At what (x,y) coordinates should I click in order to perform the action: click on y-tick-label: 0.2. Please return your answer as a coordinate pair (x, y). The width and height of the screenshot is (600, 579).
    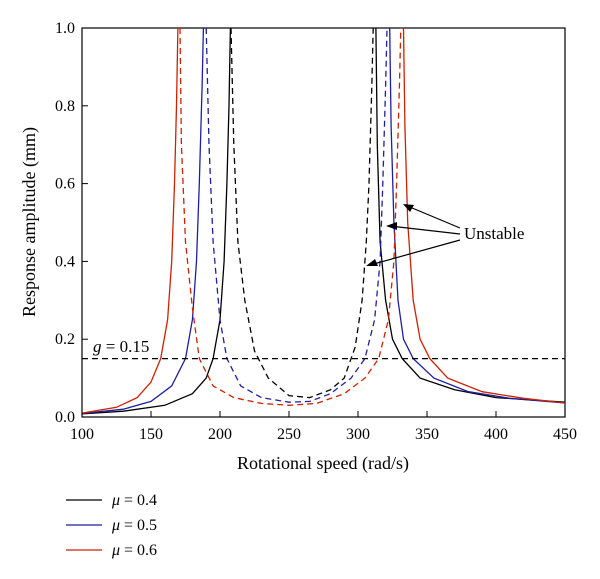
    Looking at the image, I should click on (65, 339).